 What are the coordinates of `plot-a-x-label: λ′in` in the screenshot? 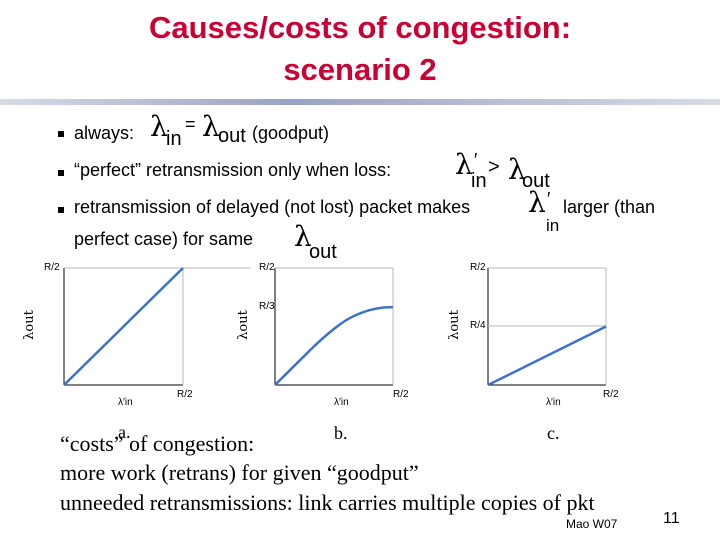 It's located at (125, 402).